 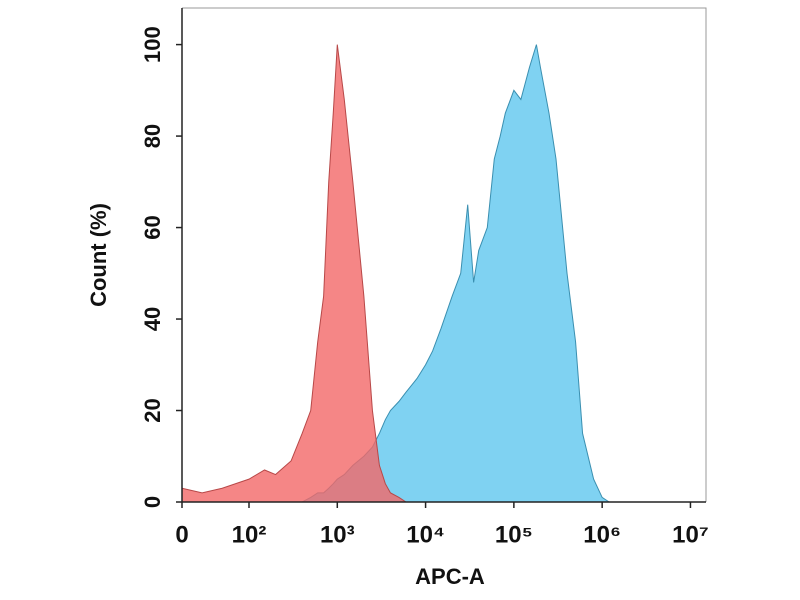 What do you see at coordinates (98, 255) in the screenshot?
I see `y-axis-title: Count (%)` at bounding box center [98, 255].